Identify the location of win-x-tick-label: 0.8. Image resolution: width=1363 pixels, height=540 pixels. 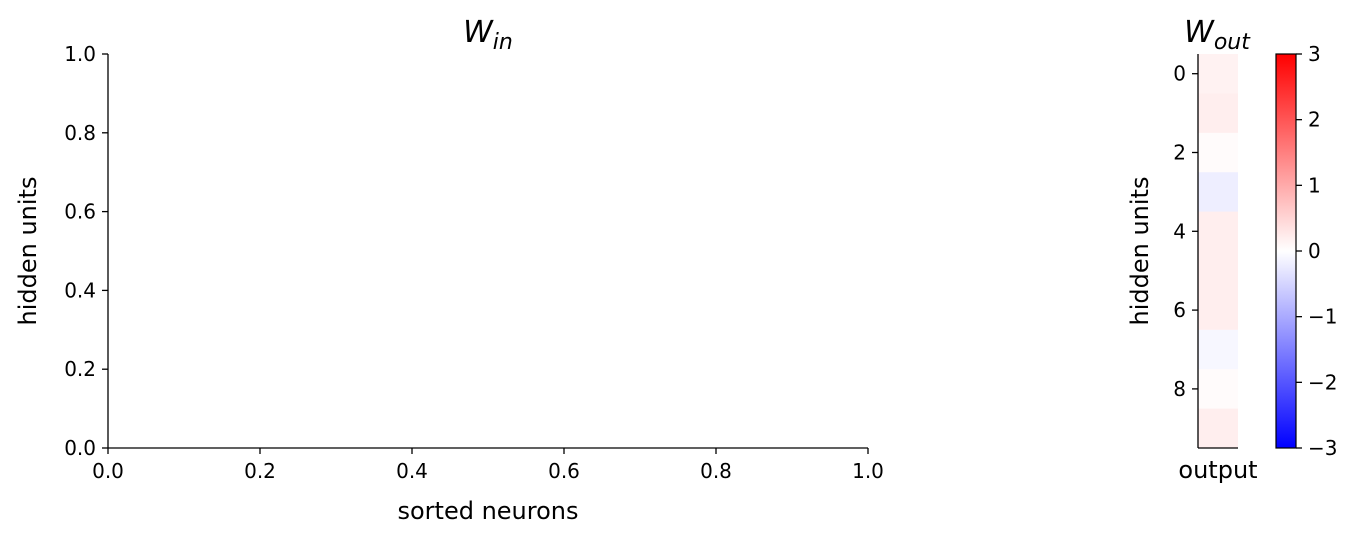
(716, 471).